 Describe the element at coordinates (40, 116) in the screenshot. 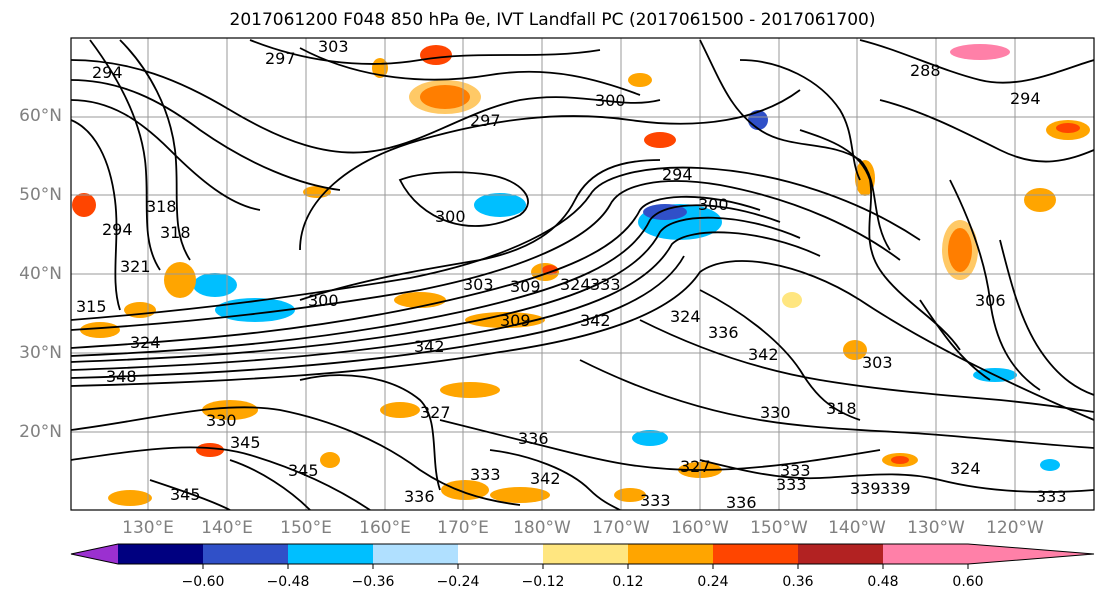

I see `lat-label: 60°N` at that location.